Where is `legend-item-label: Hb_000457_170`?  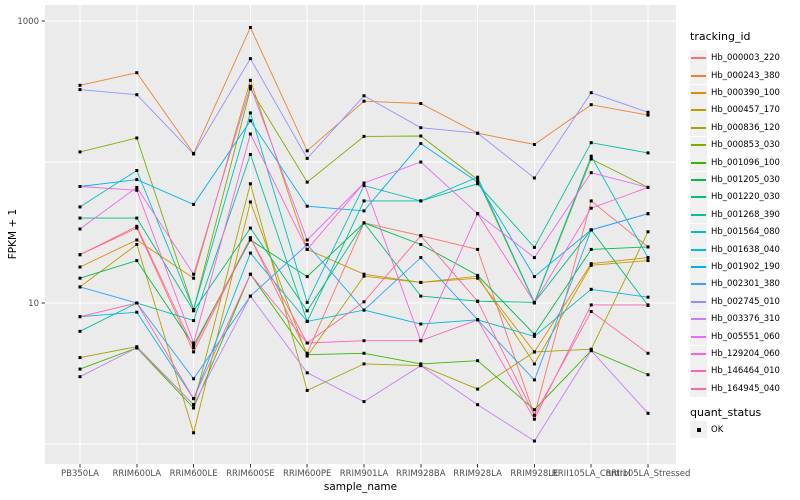
legend-item-label: Hb_000457_170 is located at coordinates (745, 110).